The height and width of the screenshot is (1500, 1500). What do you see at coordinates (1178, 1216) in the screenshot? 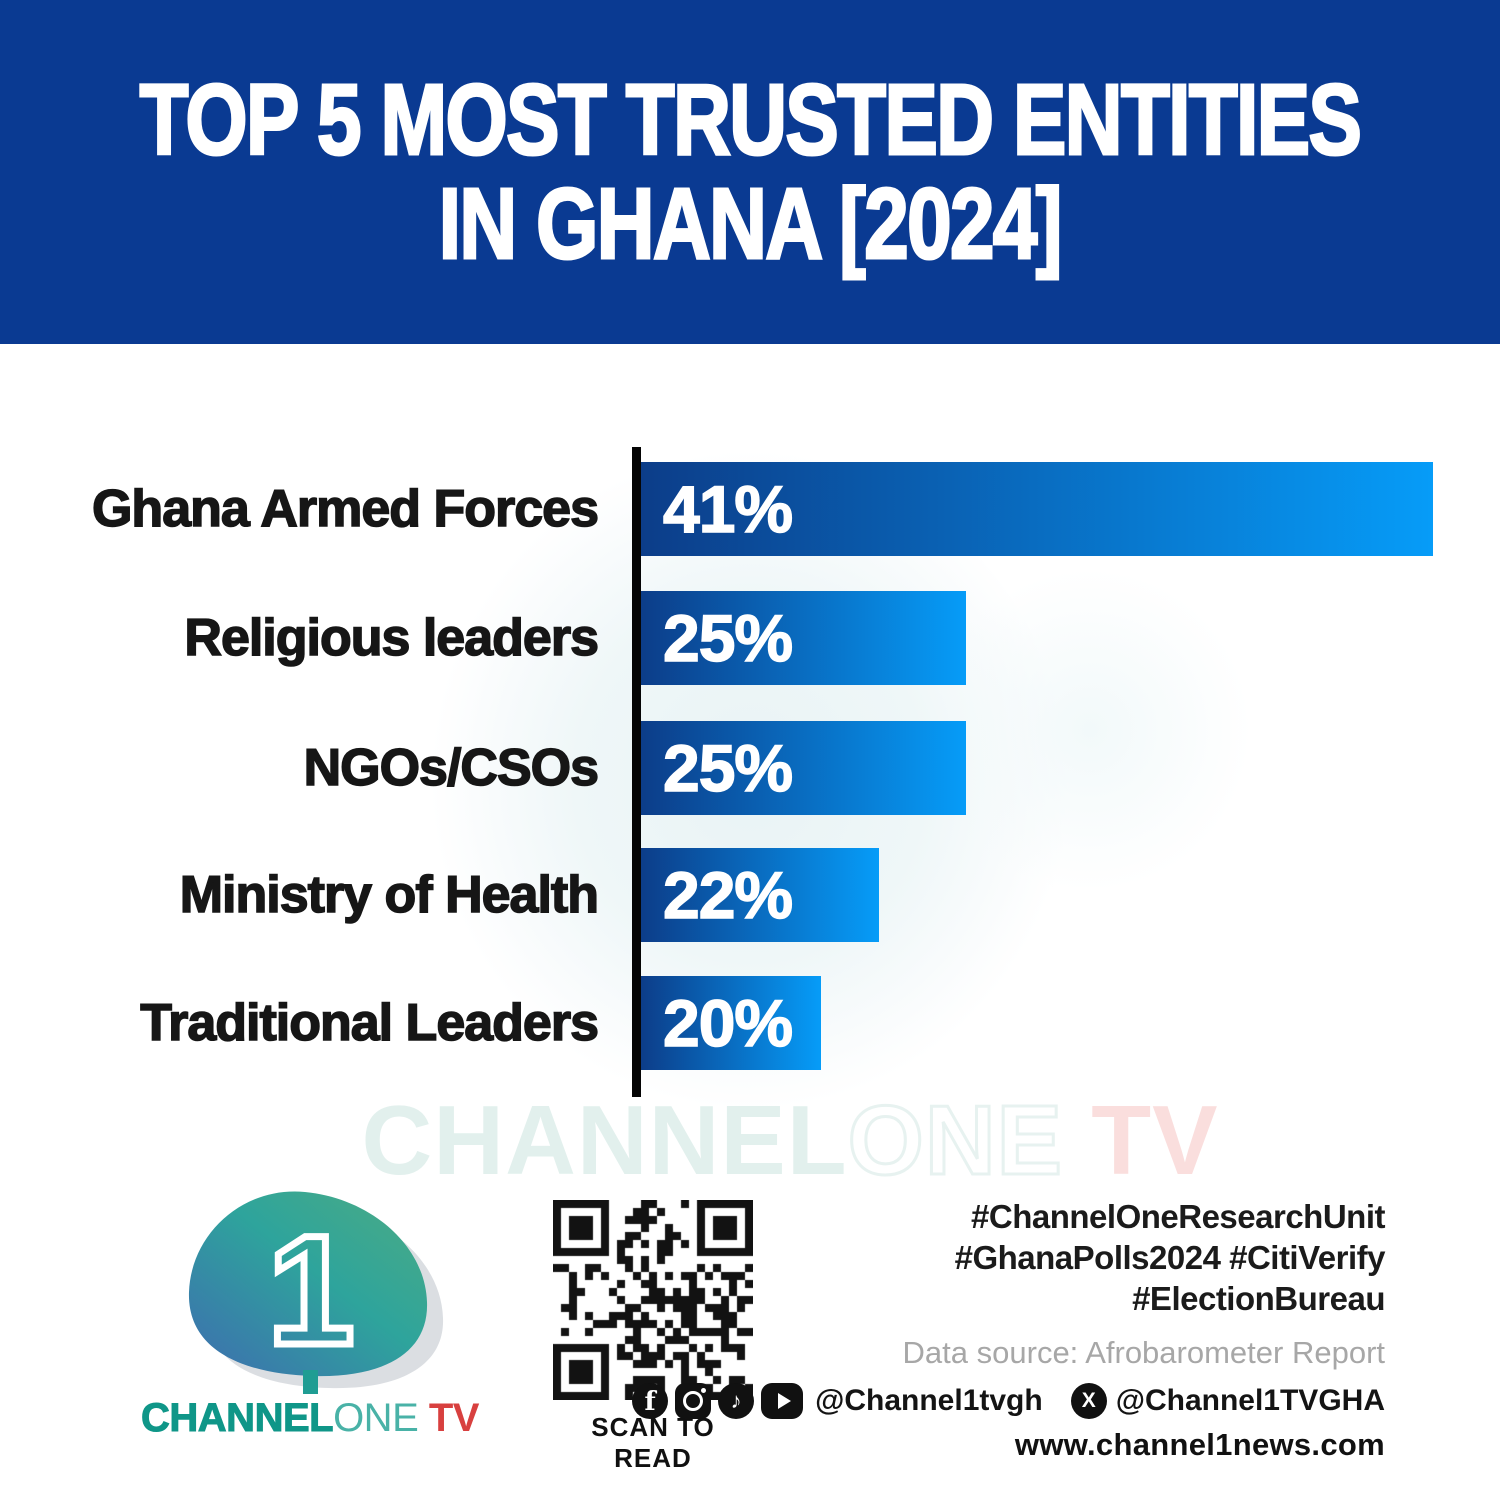
I see `hashtag-line: #ChannelOneResearchUnit` at bounding box center [1178, 1216].